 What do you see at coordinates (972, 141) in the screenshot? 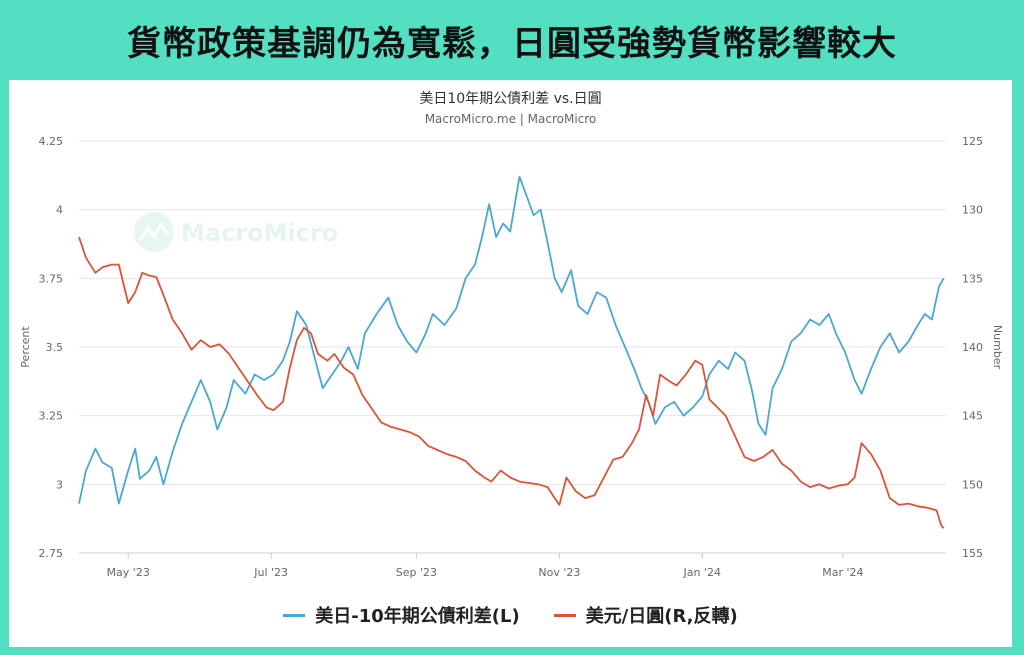
I see `right-tick-label: 125` at bounding box center [972, 141].